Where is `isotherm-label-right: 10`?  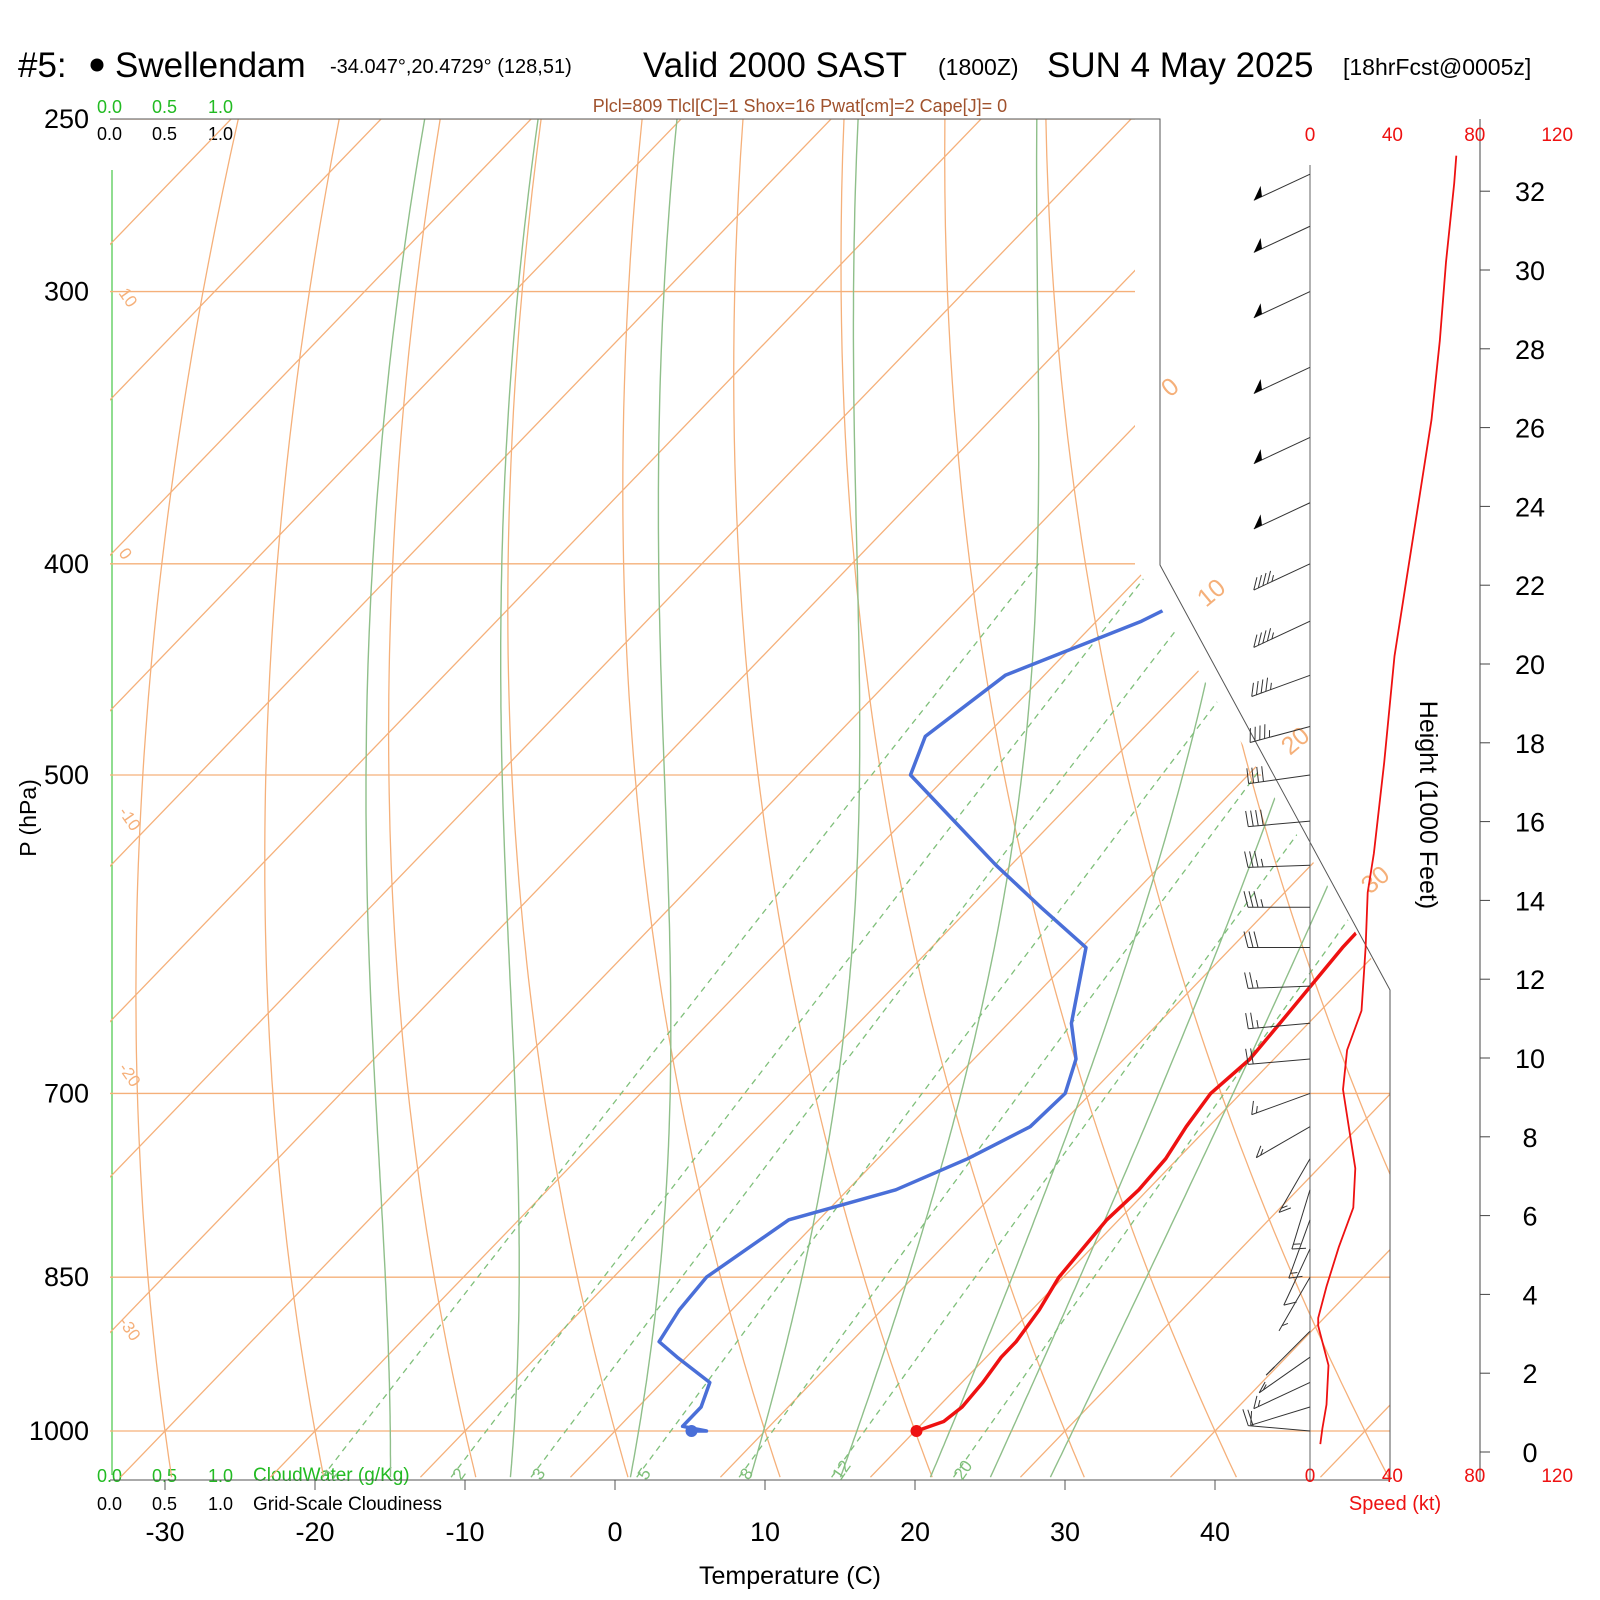 isotherm-label-right: 10 is located at coordinates (1211, 592).